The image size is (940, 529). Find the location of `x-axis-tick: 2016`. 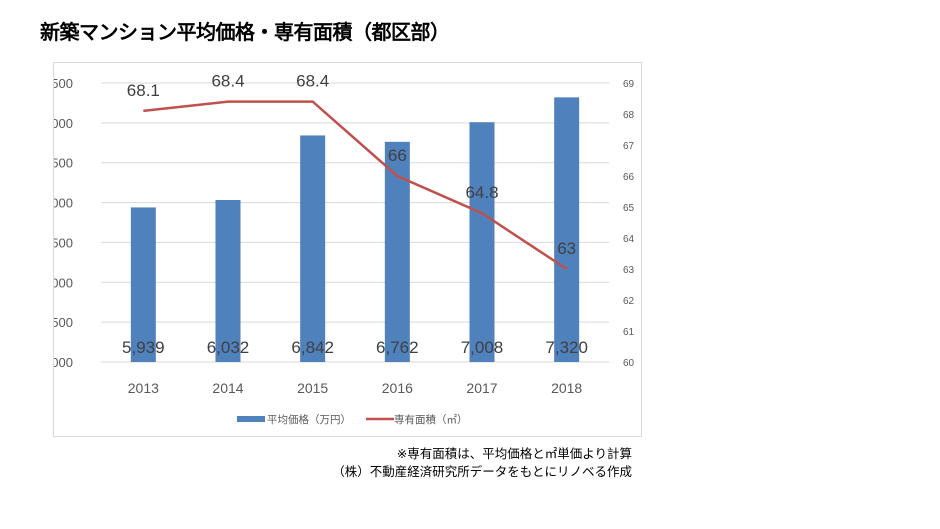

x-axis-tick: 2016 is located at coordinates (397, 388).